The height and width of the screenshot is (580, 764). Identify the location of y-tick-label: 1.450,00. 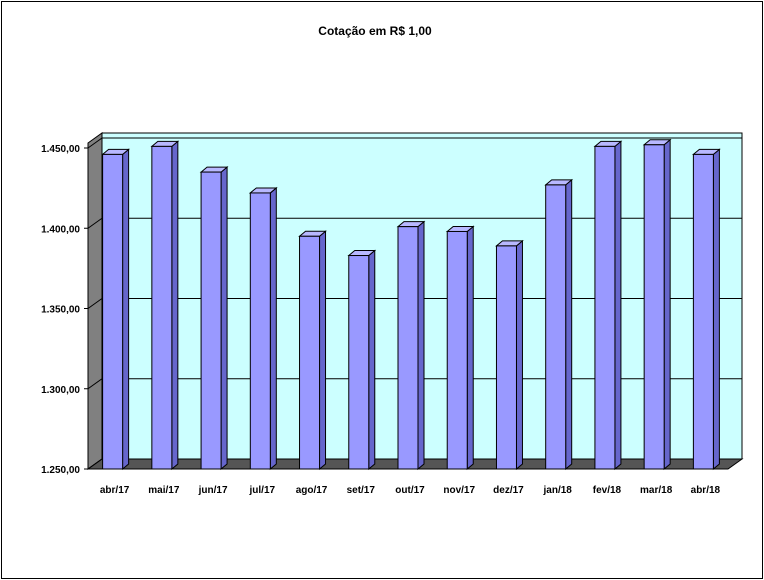
(60, 149).